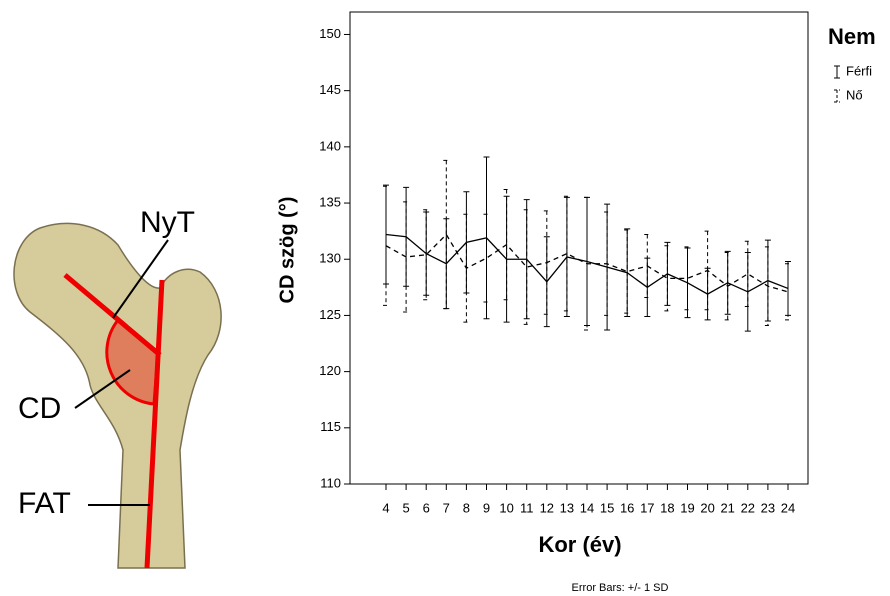 The width and height of the screenshot is (890, 596). I want to click on x-tick-label: 19, so click(687, 507).